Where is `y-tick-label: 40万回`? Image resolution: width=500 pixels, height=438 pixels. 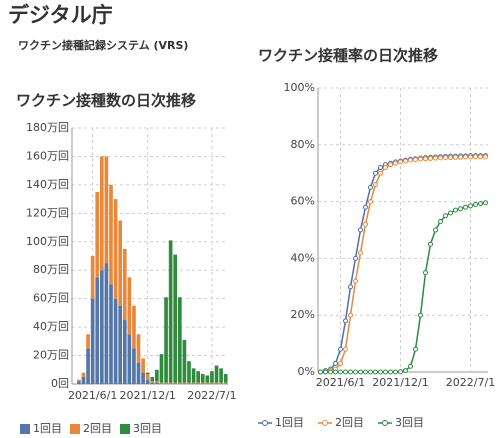
y-tick-label: 40万回 is located at coordinates (51, 326).